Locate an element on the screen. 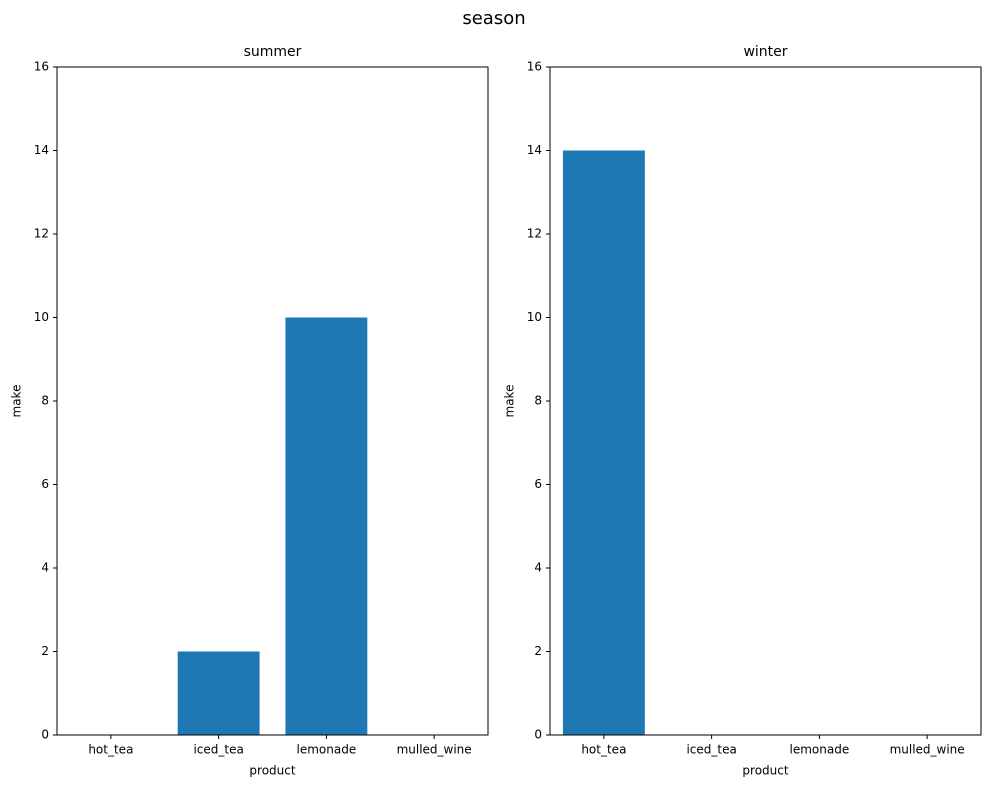 This screenshot has width=989, height=789. subplot-title: summer is located at coordinates (273, 52).